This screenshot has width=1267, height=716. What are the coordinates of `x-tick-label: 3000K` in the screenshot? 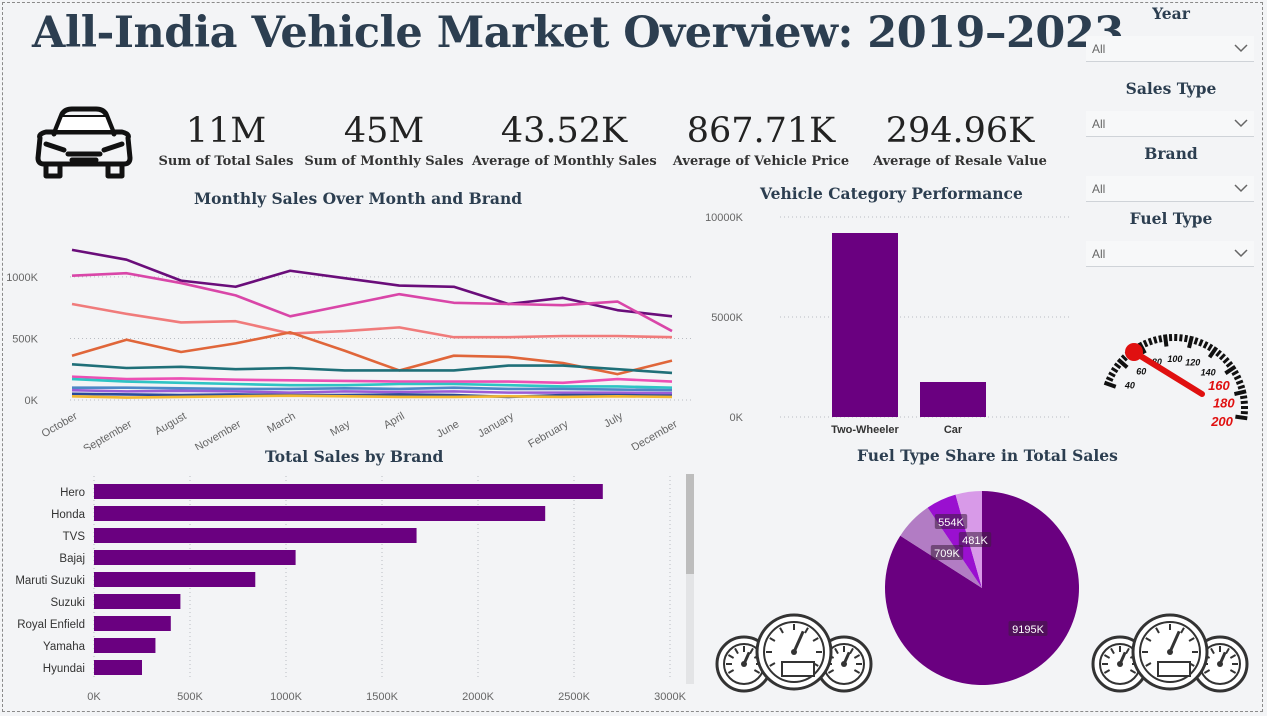 It's located at (670, 697).